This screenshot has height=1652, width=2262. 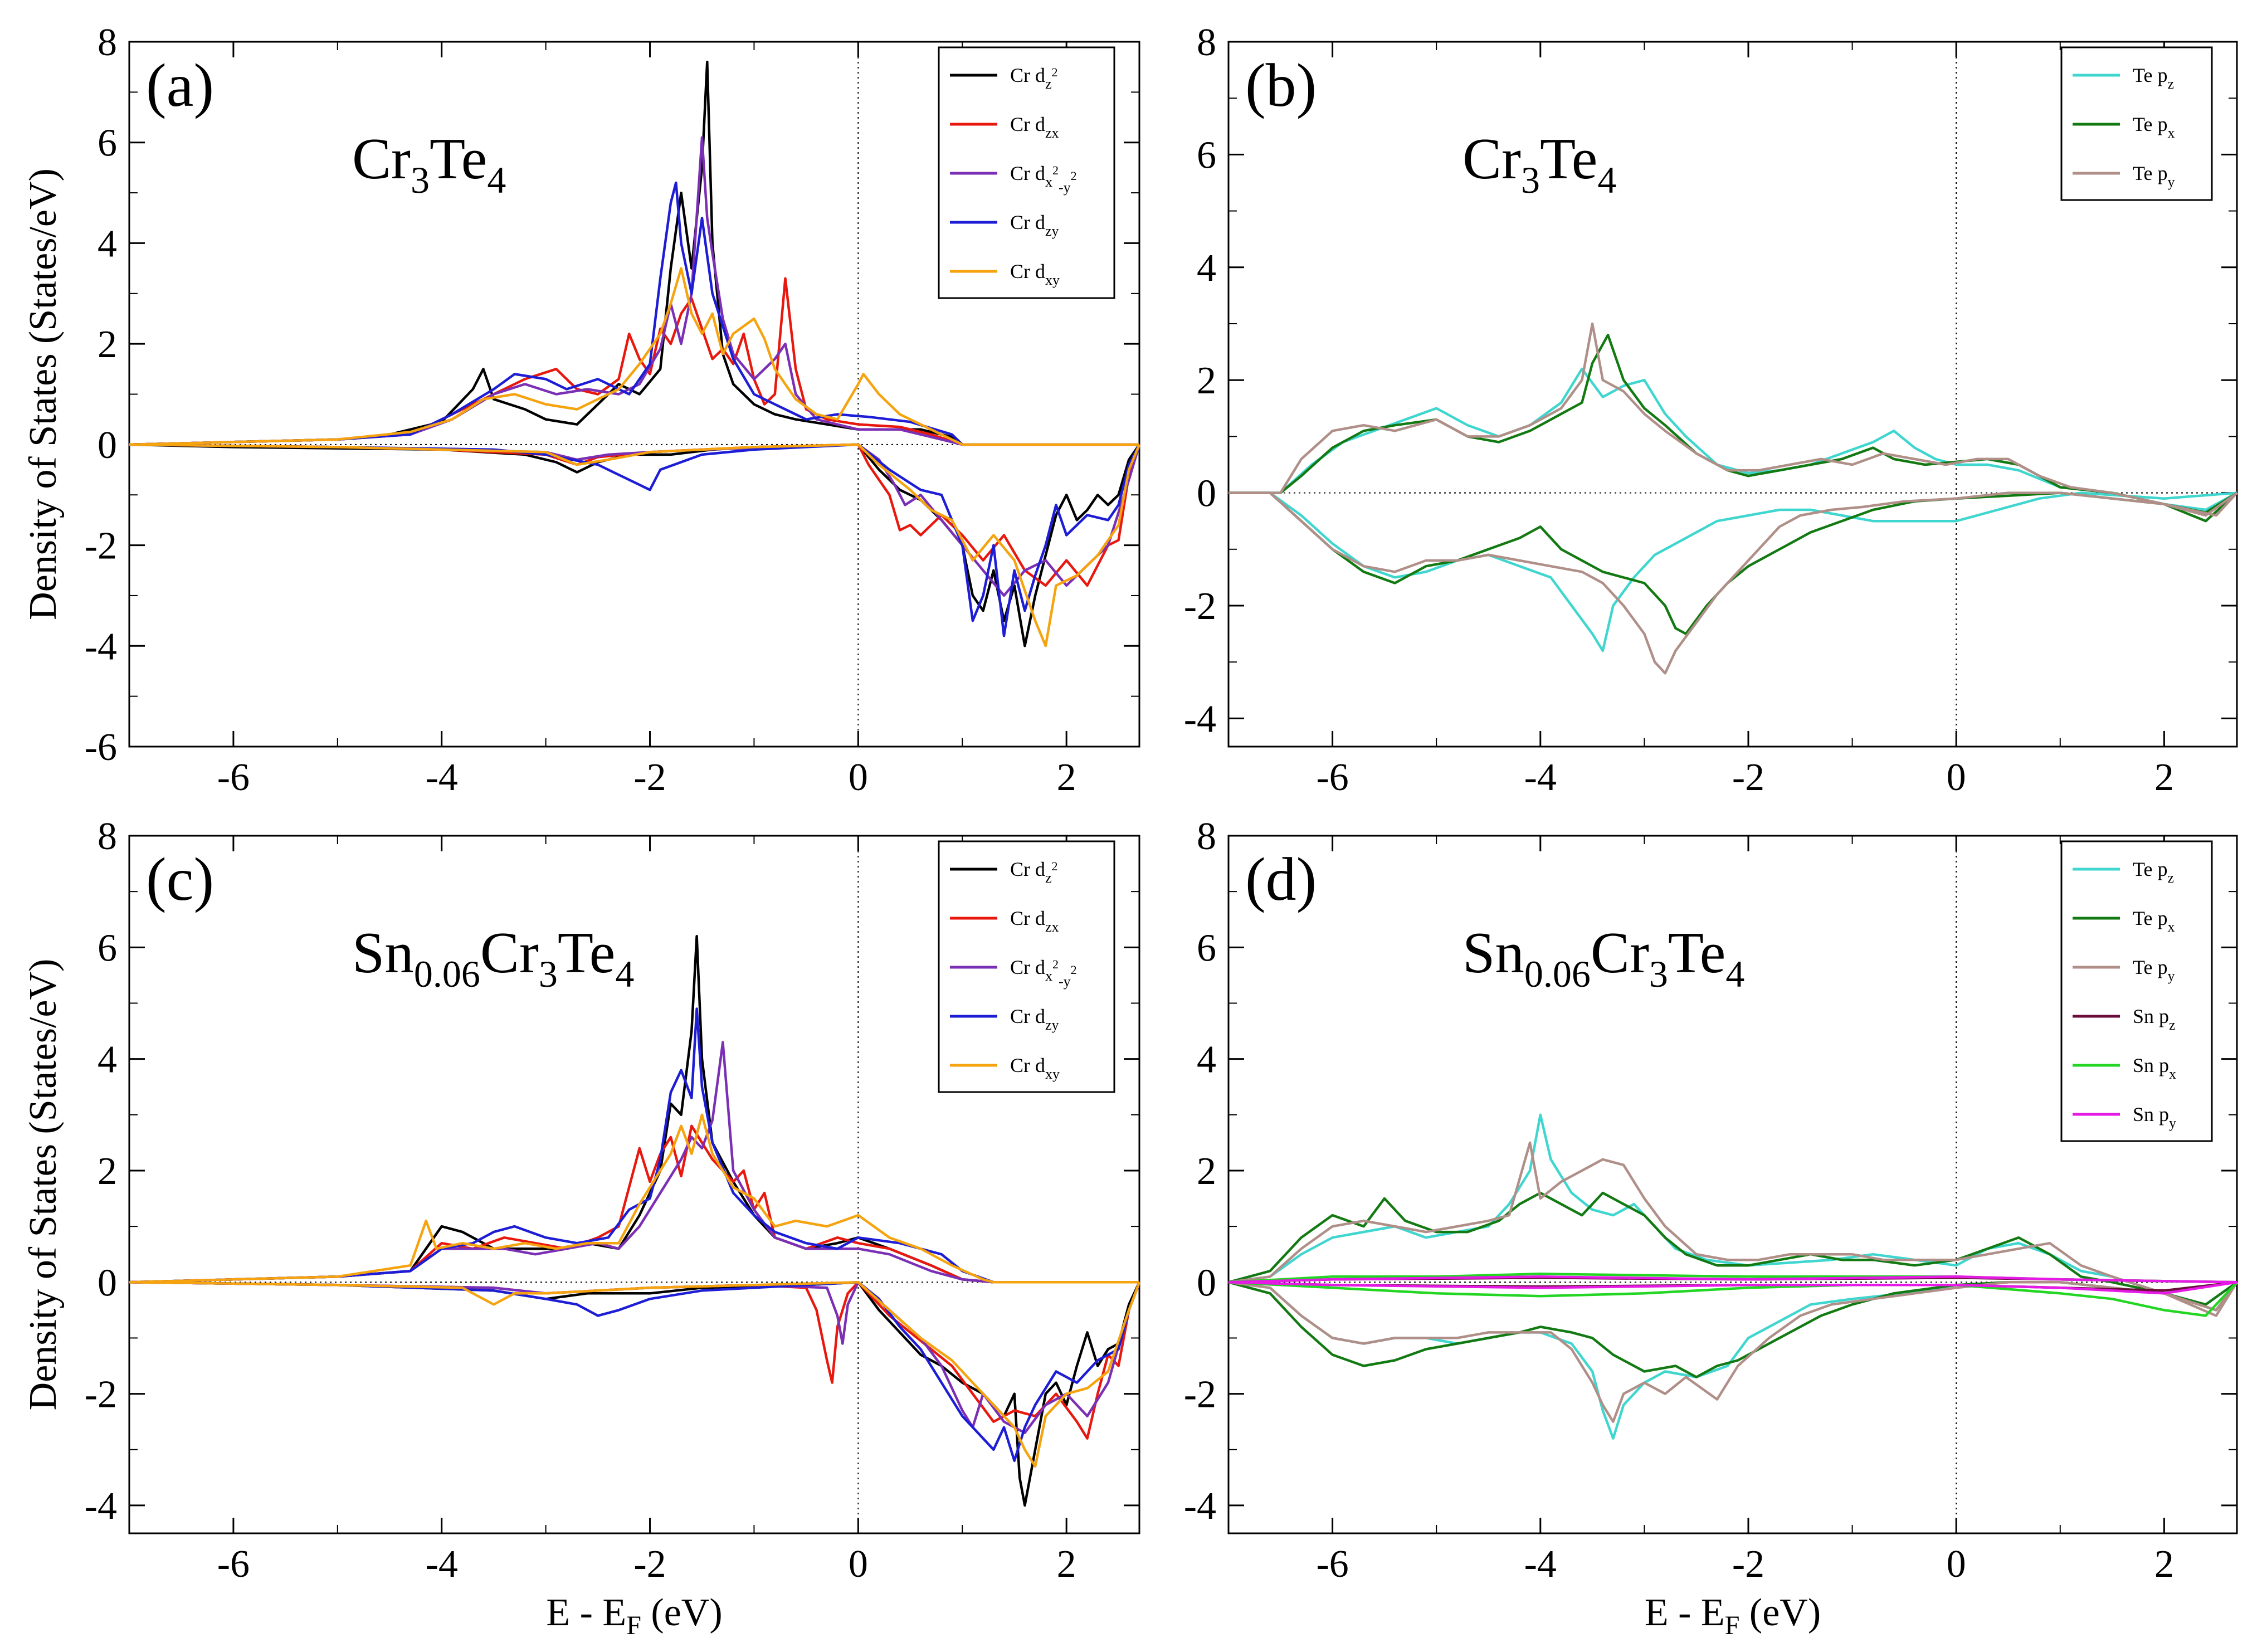 I want to click on legend-entry: Sn pz, so click(x=2154, y=1019).